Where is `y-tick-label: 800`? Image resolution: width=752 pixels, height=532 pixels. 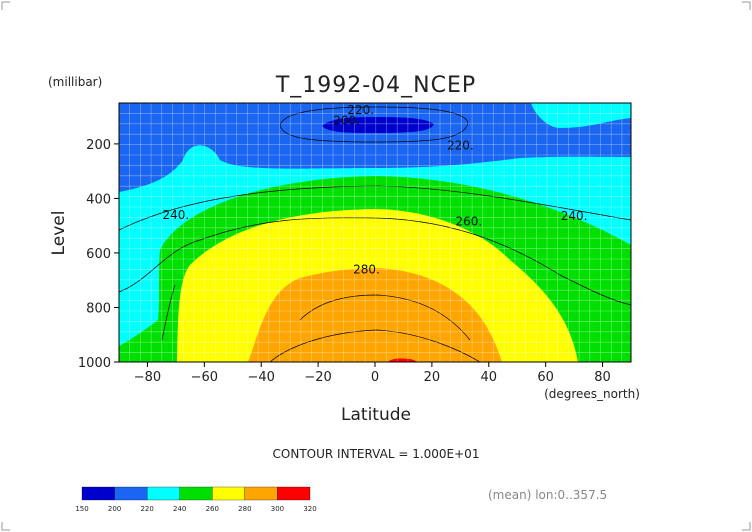 y-tick-label: 800 is located at coordinates (98, 308).